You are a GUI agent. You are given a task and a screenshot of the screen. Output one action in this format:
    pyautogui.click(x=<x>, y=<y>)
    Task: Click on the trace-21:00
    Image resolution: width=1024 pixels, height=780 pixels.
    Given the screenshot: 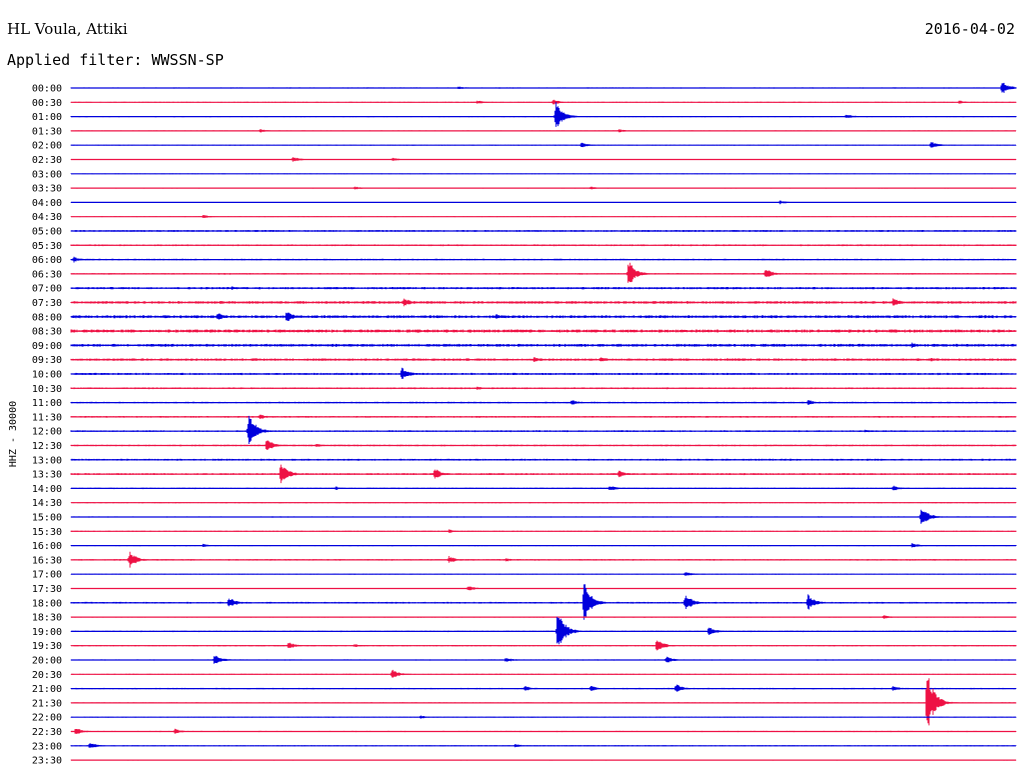 What is the action you would take?
    pyautogui.click(x=543, y=688)
    